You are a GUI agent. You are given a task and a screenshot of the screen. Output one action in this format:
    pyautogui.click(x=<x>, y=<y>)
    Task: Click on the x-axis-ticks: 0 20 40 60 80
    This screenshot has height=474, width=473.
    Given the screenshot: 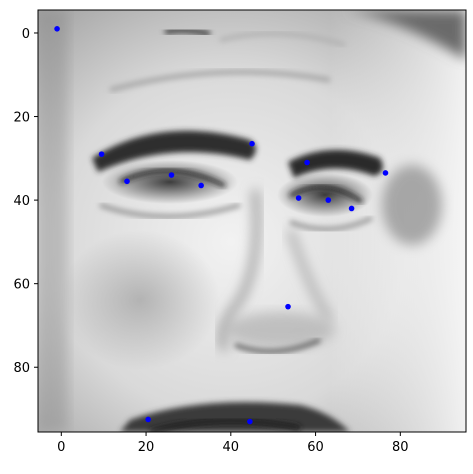 What is the action you would take?
    pyautogui.click(x=232, y=443)
    